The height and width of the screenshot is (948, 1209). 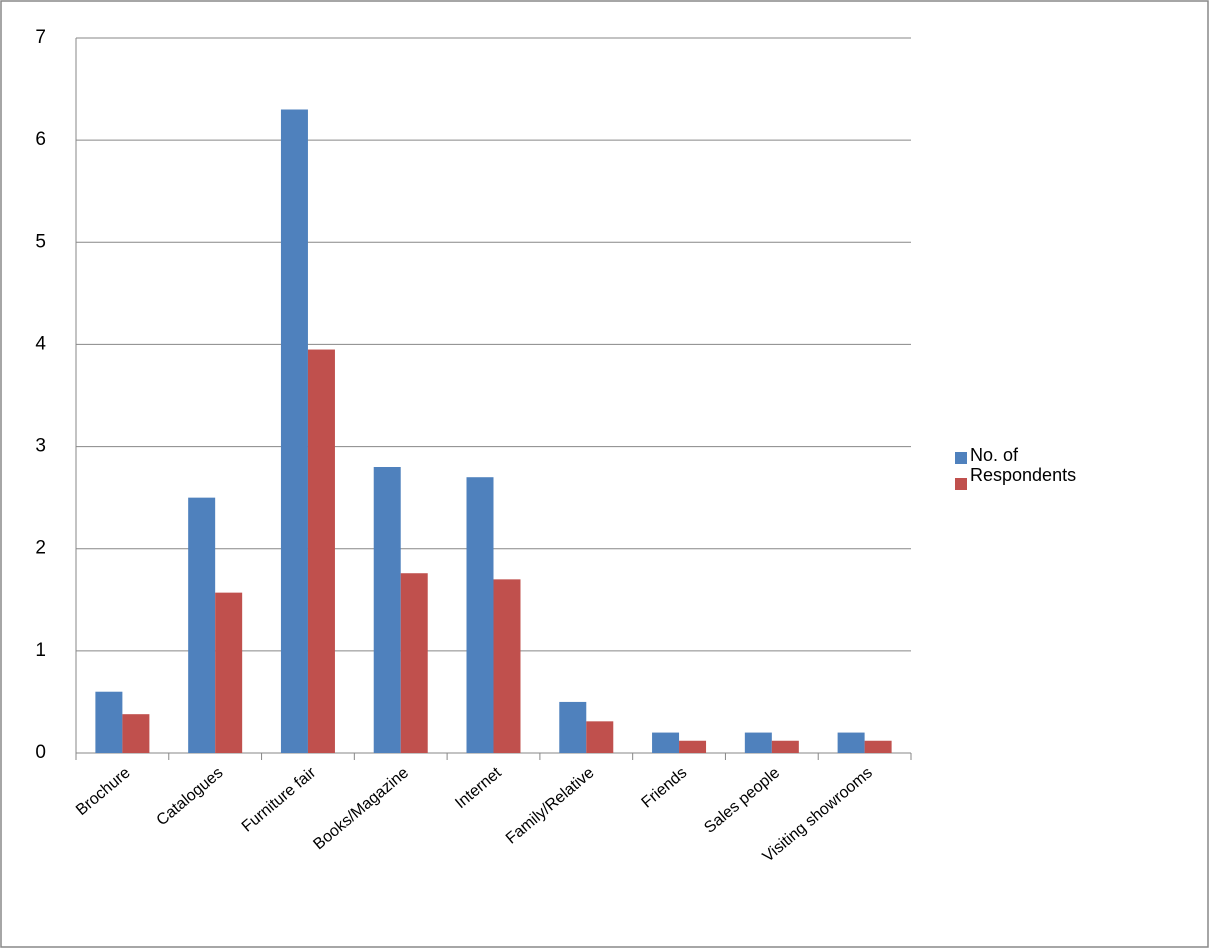 What do you see at coordinates (40, 548) in the screenshot?
I see `y-tick-label: 2` at bounding box center [40, 548].